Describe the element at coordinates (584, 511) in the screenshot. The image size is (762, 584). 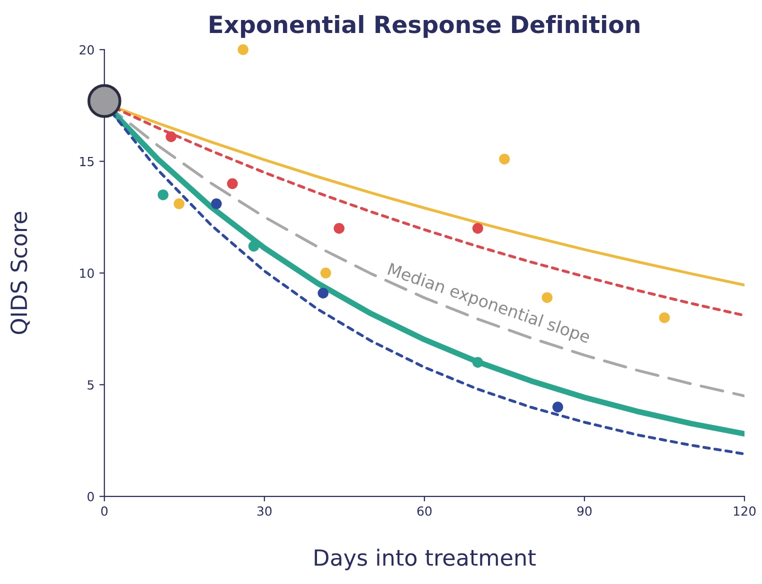
I see `x-tick-label: 90` at that location.